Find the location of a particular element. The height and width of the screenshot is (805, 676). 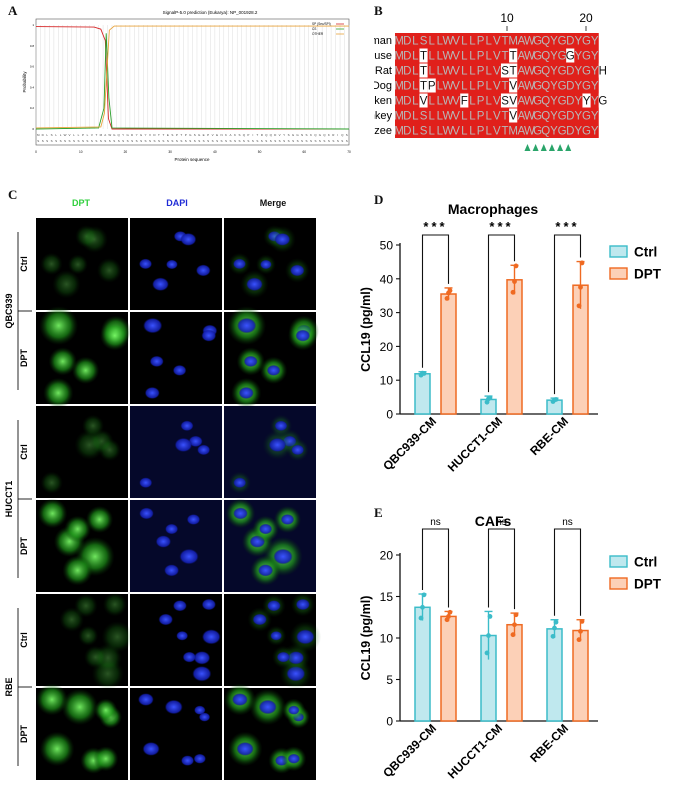

position-label-10: 10 is located at coordinates (507, 18).